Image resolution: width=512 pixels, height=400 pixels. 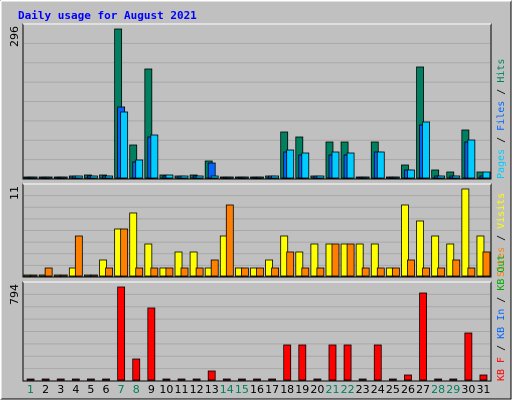 What do you see at coordinates (60, 389) in the screenshot?
I see `x-tick-label: 3` at bounding box center [60, 389].